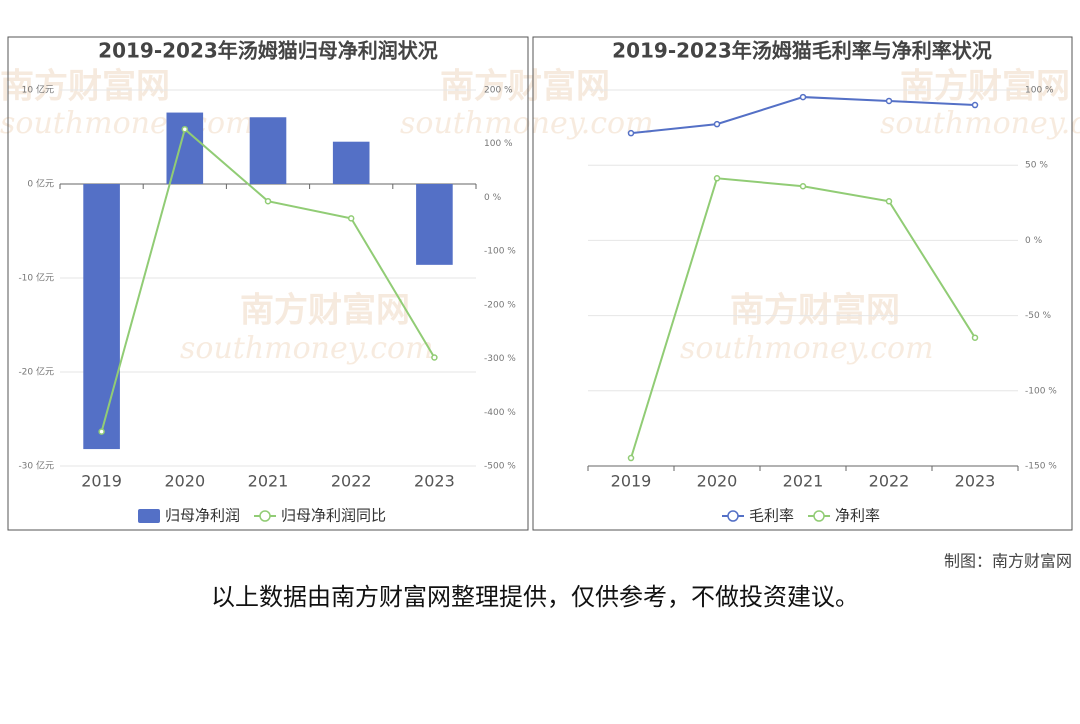 The image size is (1080, 724). I want to click on chart-title: 2019-2023年汤姆猫毛利率与净利率状况, so click(802, 51).